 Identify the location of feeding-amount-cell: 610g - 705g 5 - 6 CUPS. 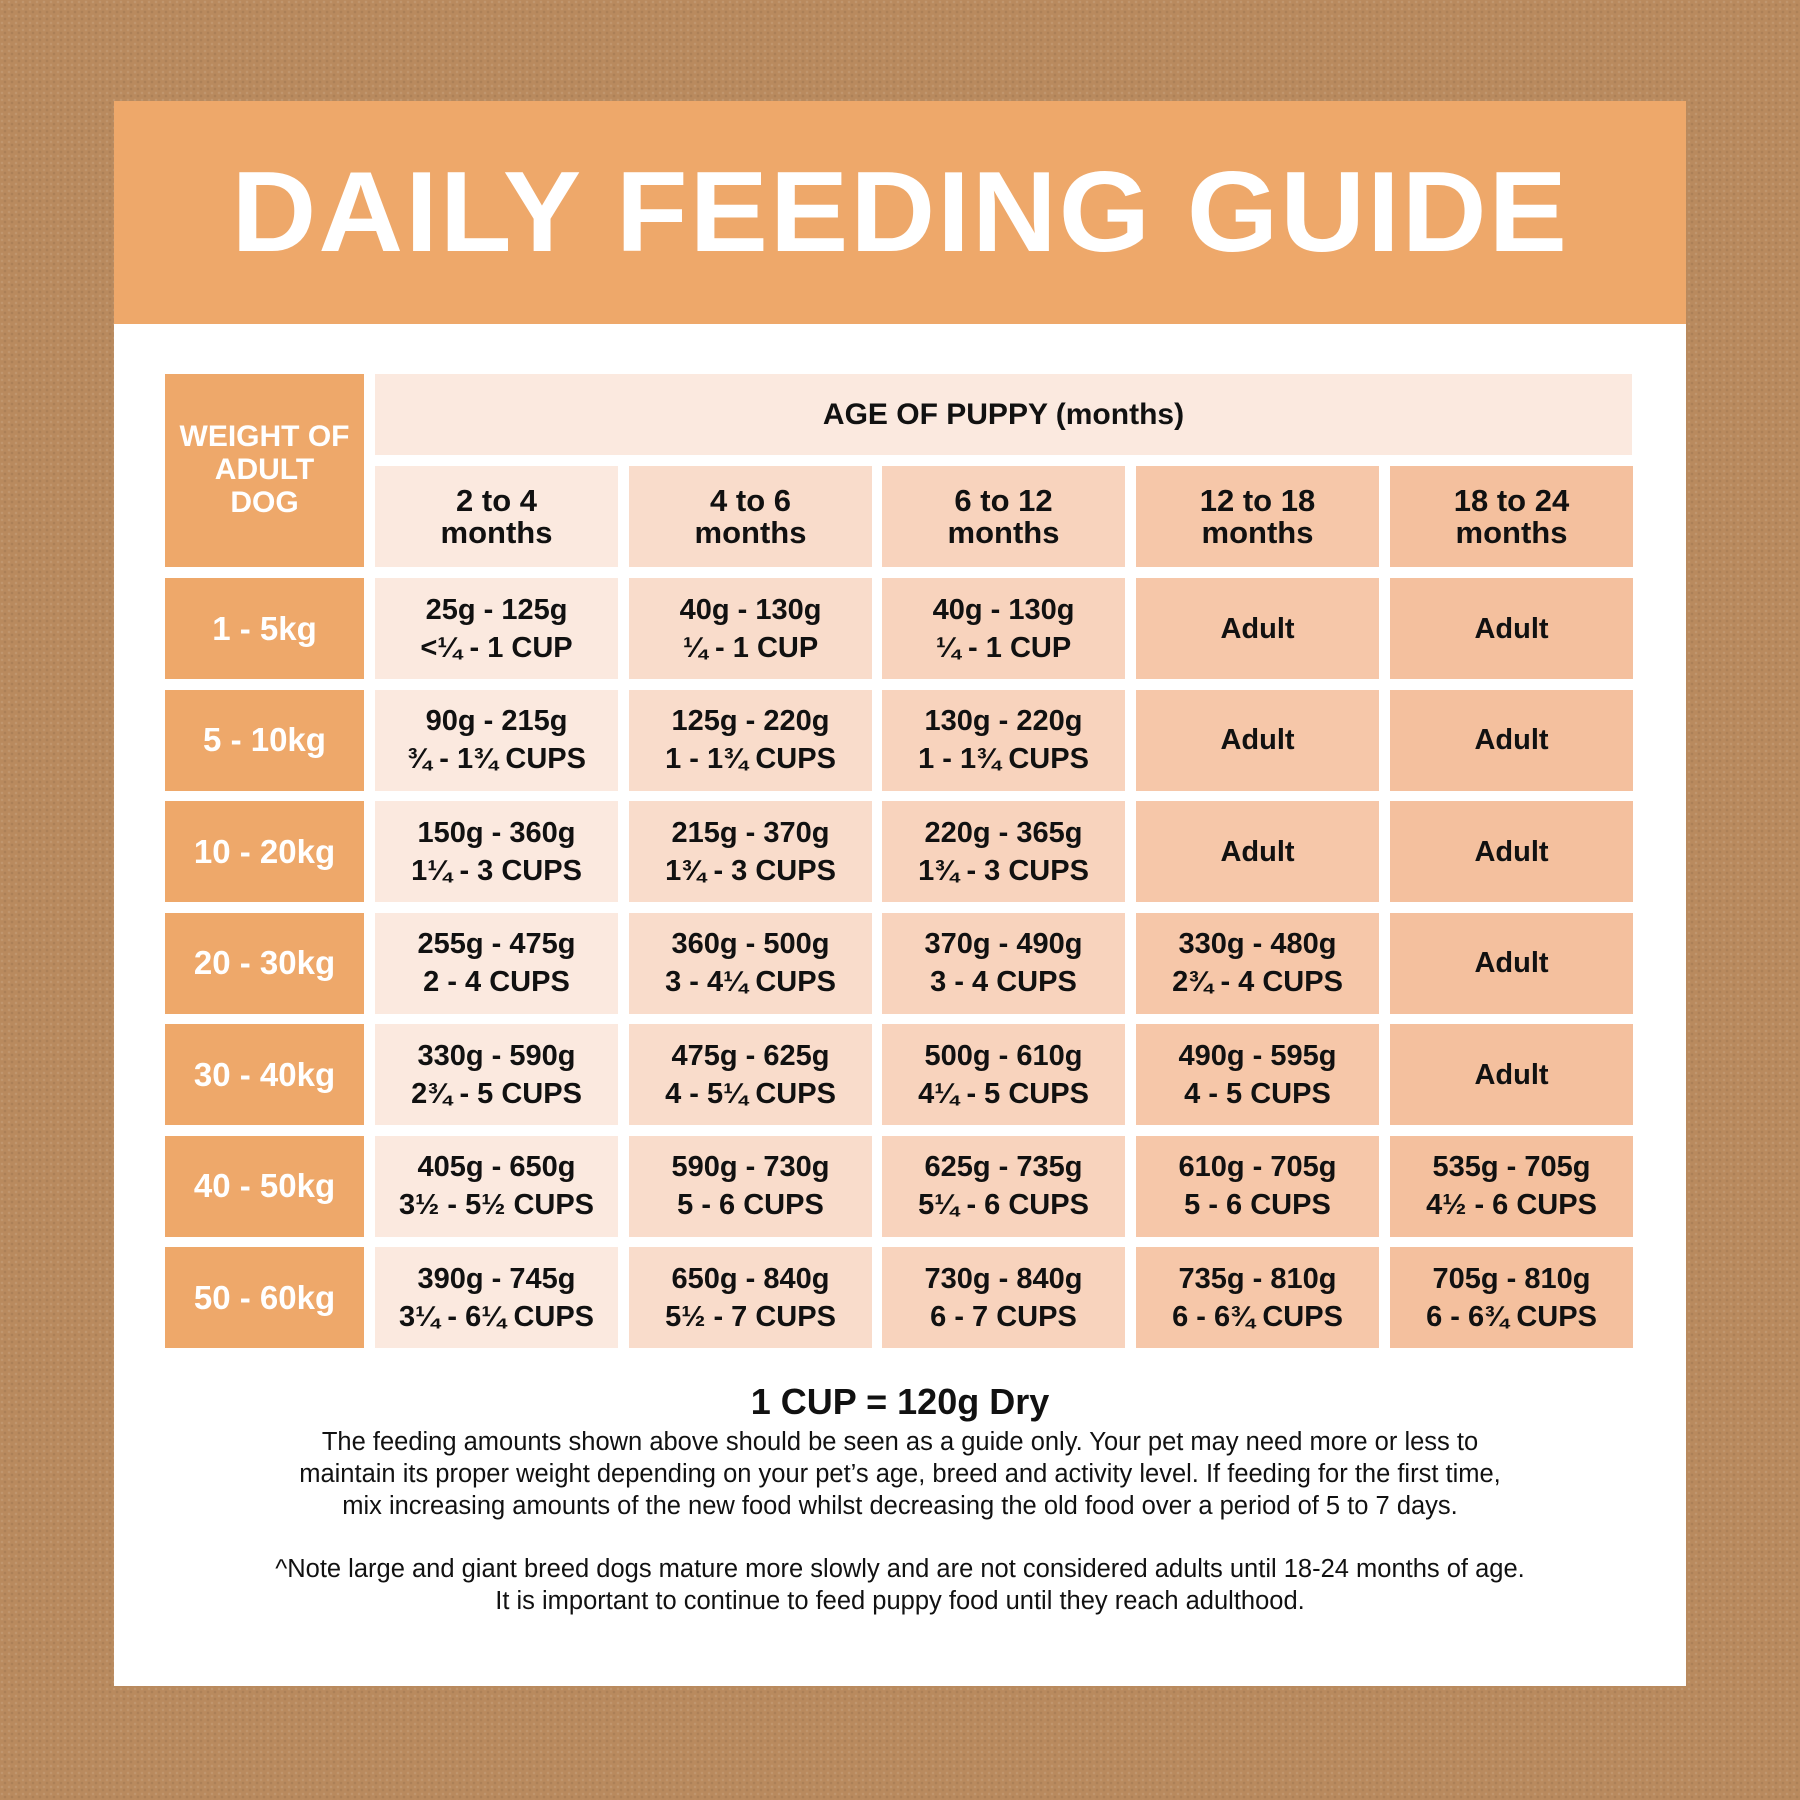
(1257, 1186).